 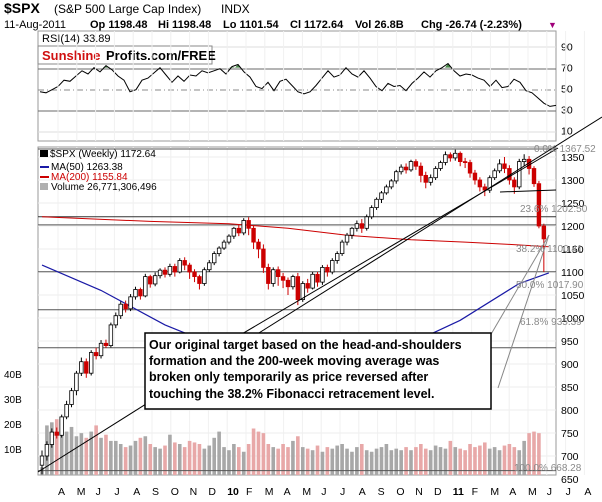 I want to click on rsi-line, so click(x=298, y=84).